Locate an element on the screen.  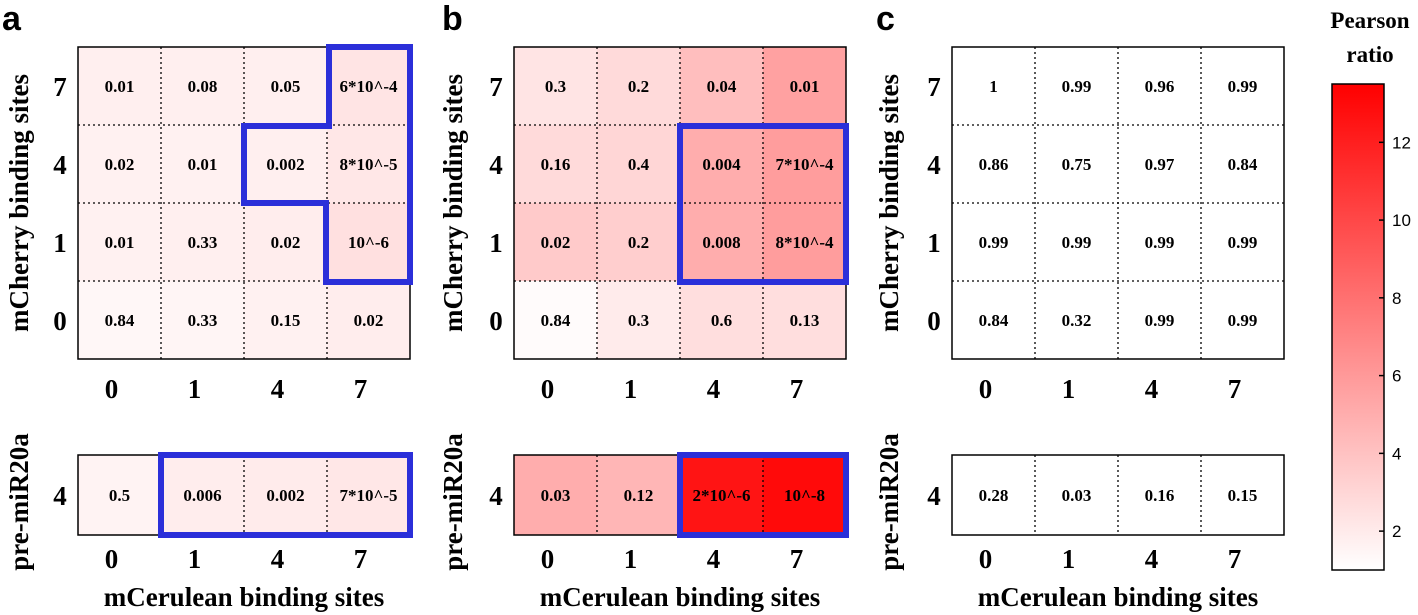
cell-value-label: 0.32 is located at coordinates (1077, 320).